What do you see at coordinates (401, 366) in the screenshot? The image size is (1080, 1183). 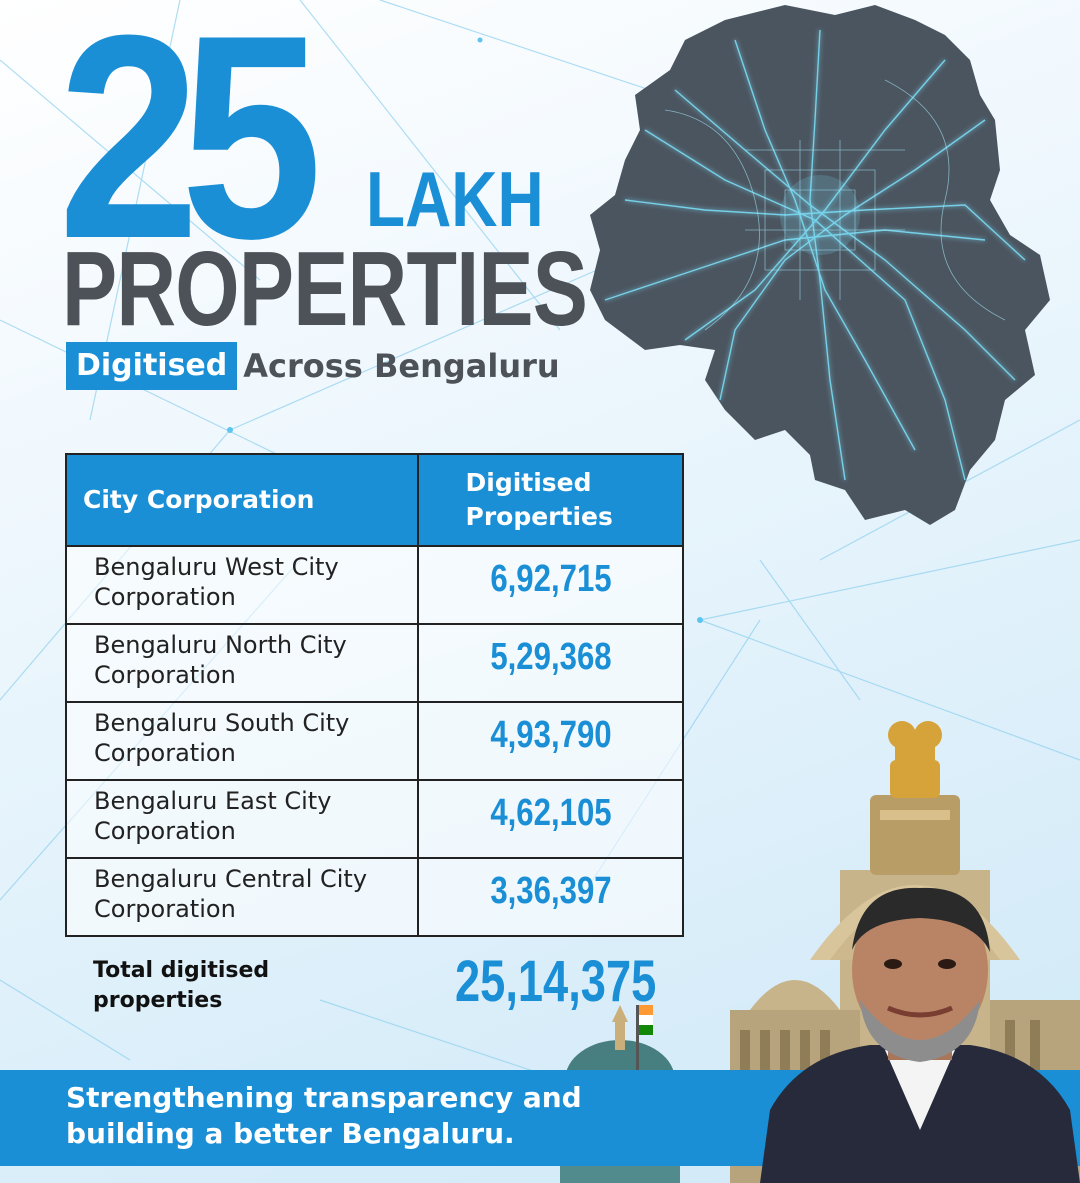 I see `subline-text: Across Bengaluru` at bounding box center [401, 366].